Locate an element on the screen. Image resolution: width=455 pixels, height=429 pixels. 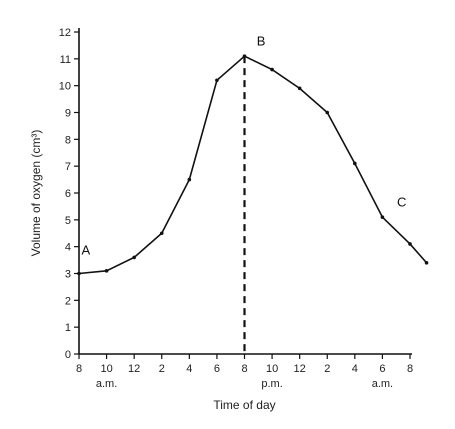
y-tick-label: 9 is located at coordinates (68, 114).